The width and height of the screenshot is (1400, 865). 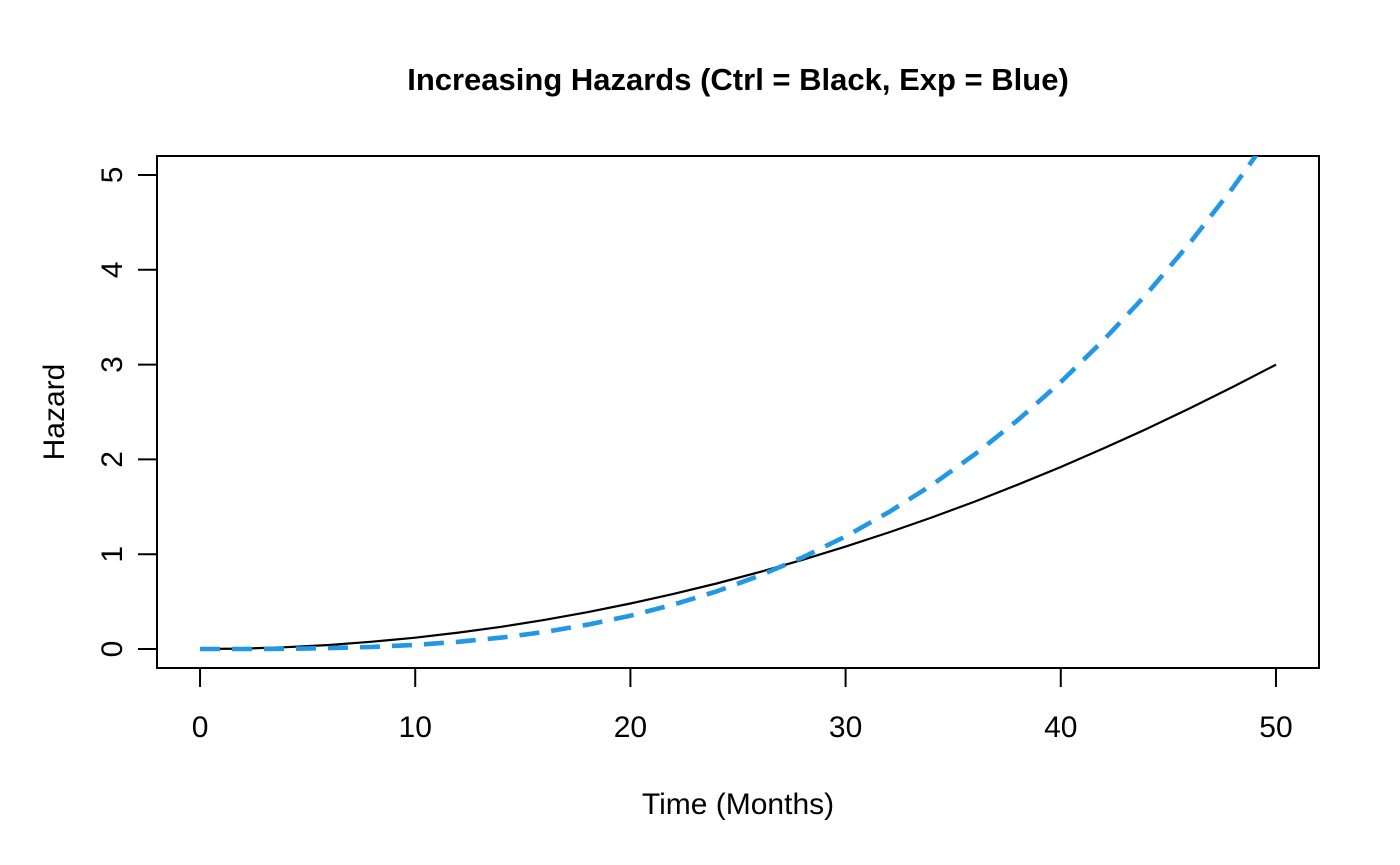 What do you see at coordinates (845, 727) in the screenshot?
I see `x-tick-label: 30` at bounding box center [845, 727].